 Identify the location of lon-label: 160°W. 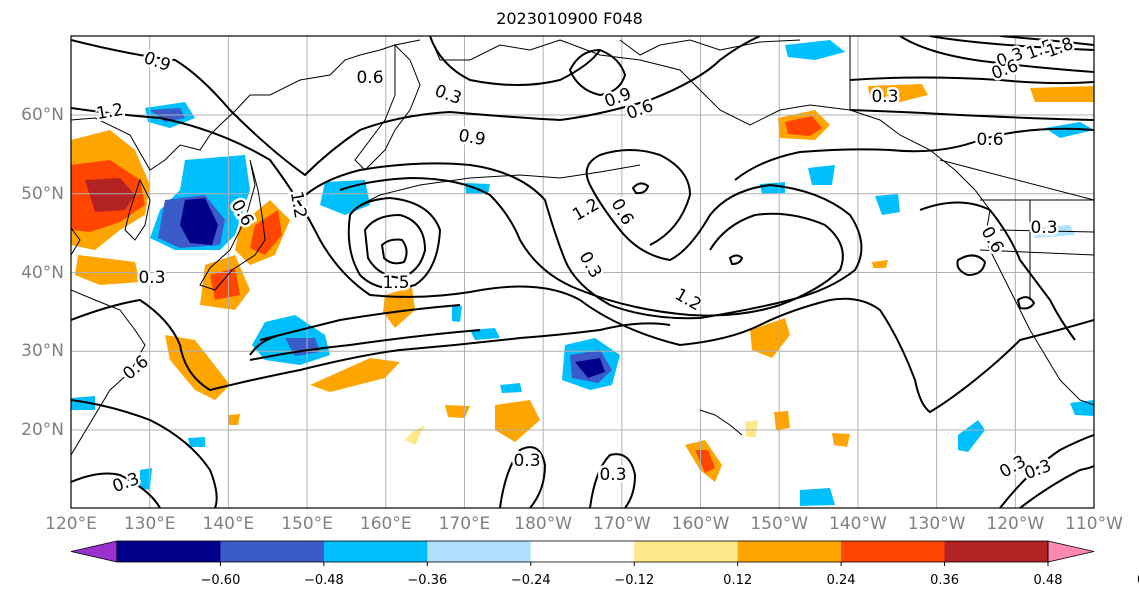
(700, 524).